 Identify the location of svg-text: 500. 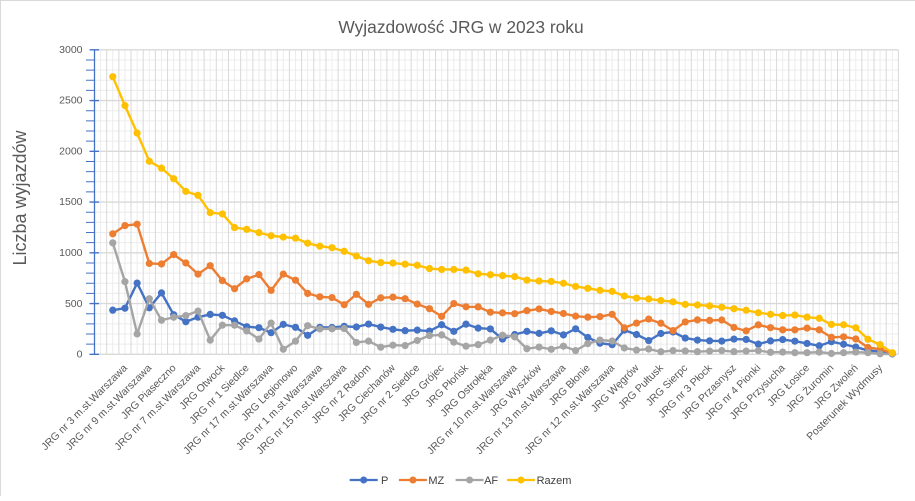
(74, 304).